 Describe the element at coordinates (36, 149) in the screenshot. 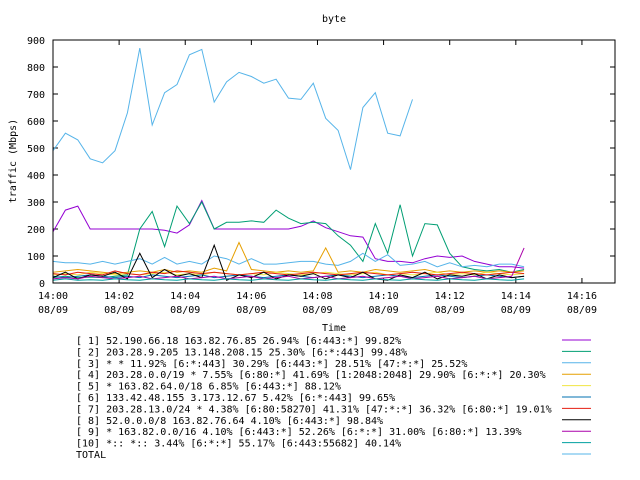

I see `y-tick-label: 500` at that location.